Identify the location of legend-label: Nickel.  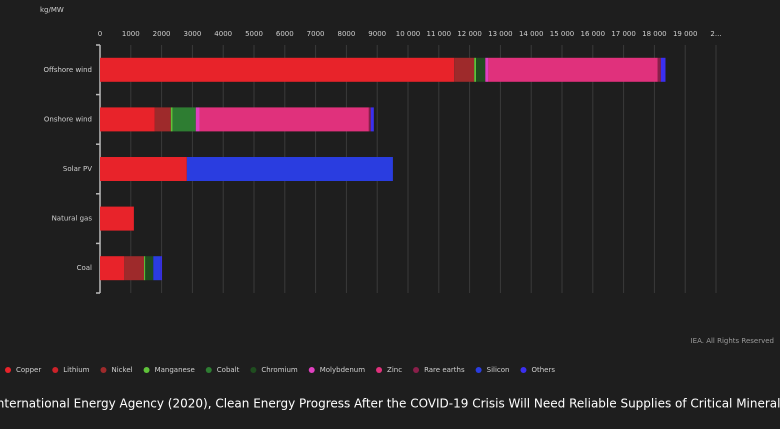
(121, 370).